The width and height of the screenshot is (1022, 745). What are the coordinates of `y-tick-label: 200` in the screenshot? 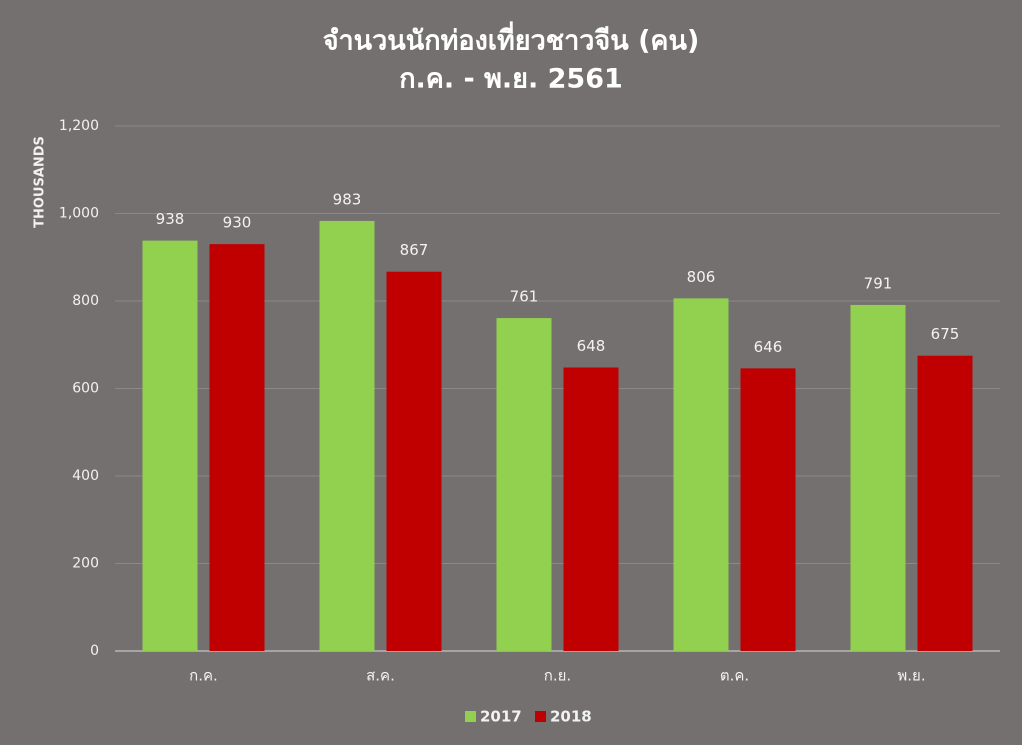 It's located at (85, 564).